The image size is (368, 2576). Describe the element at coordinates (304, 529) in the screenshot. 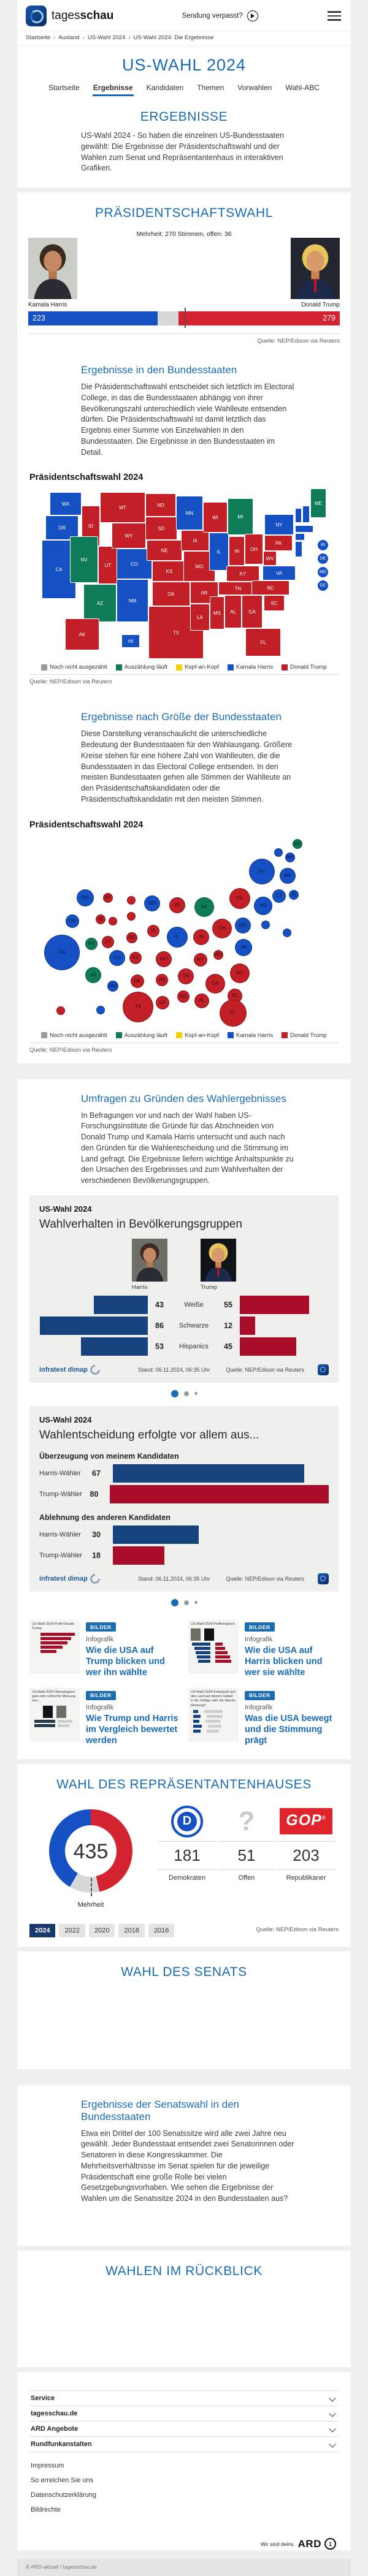

I see `map-state-MA` at that location.